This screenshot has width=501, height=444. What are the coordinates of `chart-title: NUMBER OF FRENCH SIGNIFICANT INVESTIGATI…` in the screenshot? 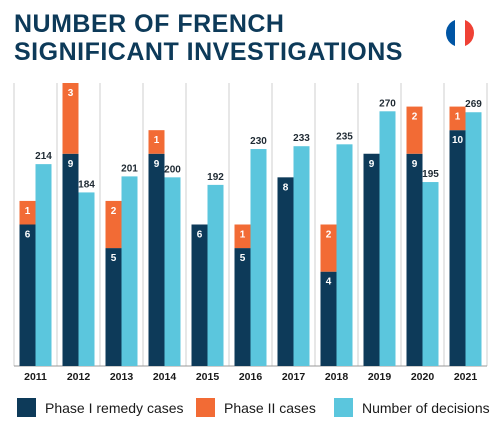 It's located at (208, 38).